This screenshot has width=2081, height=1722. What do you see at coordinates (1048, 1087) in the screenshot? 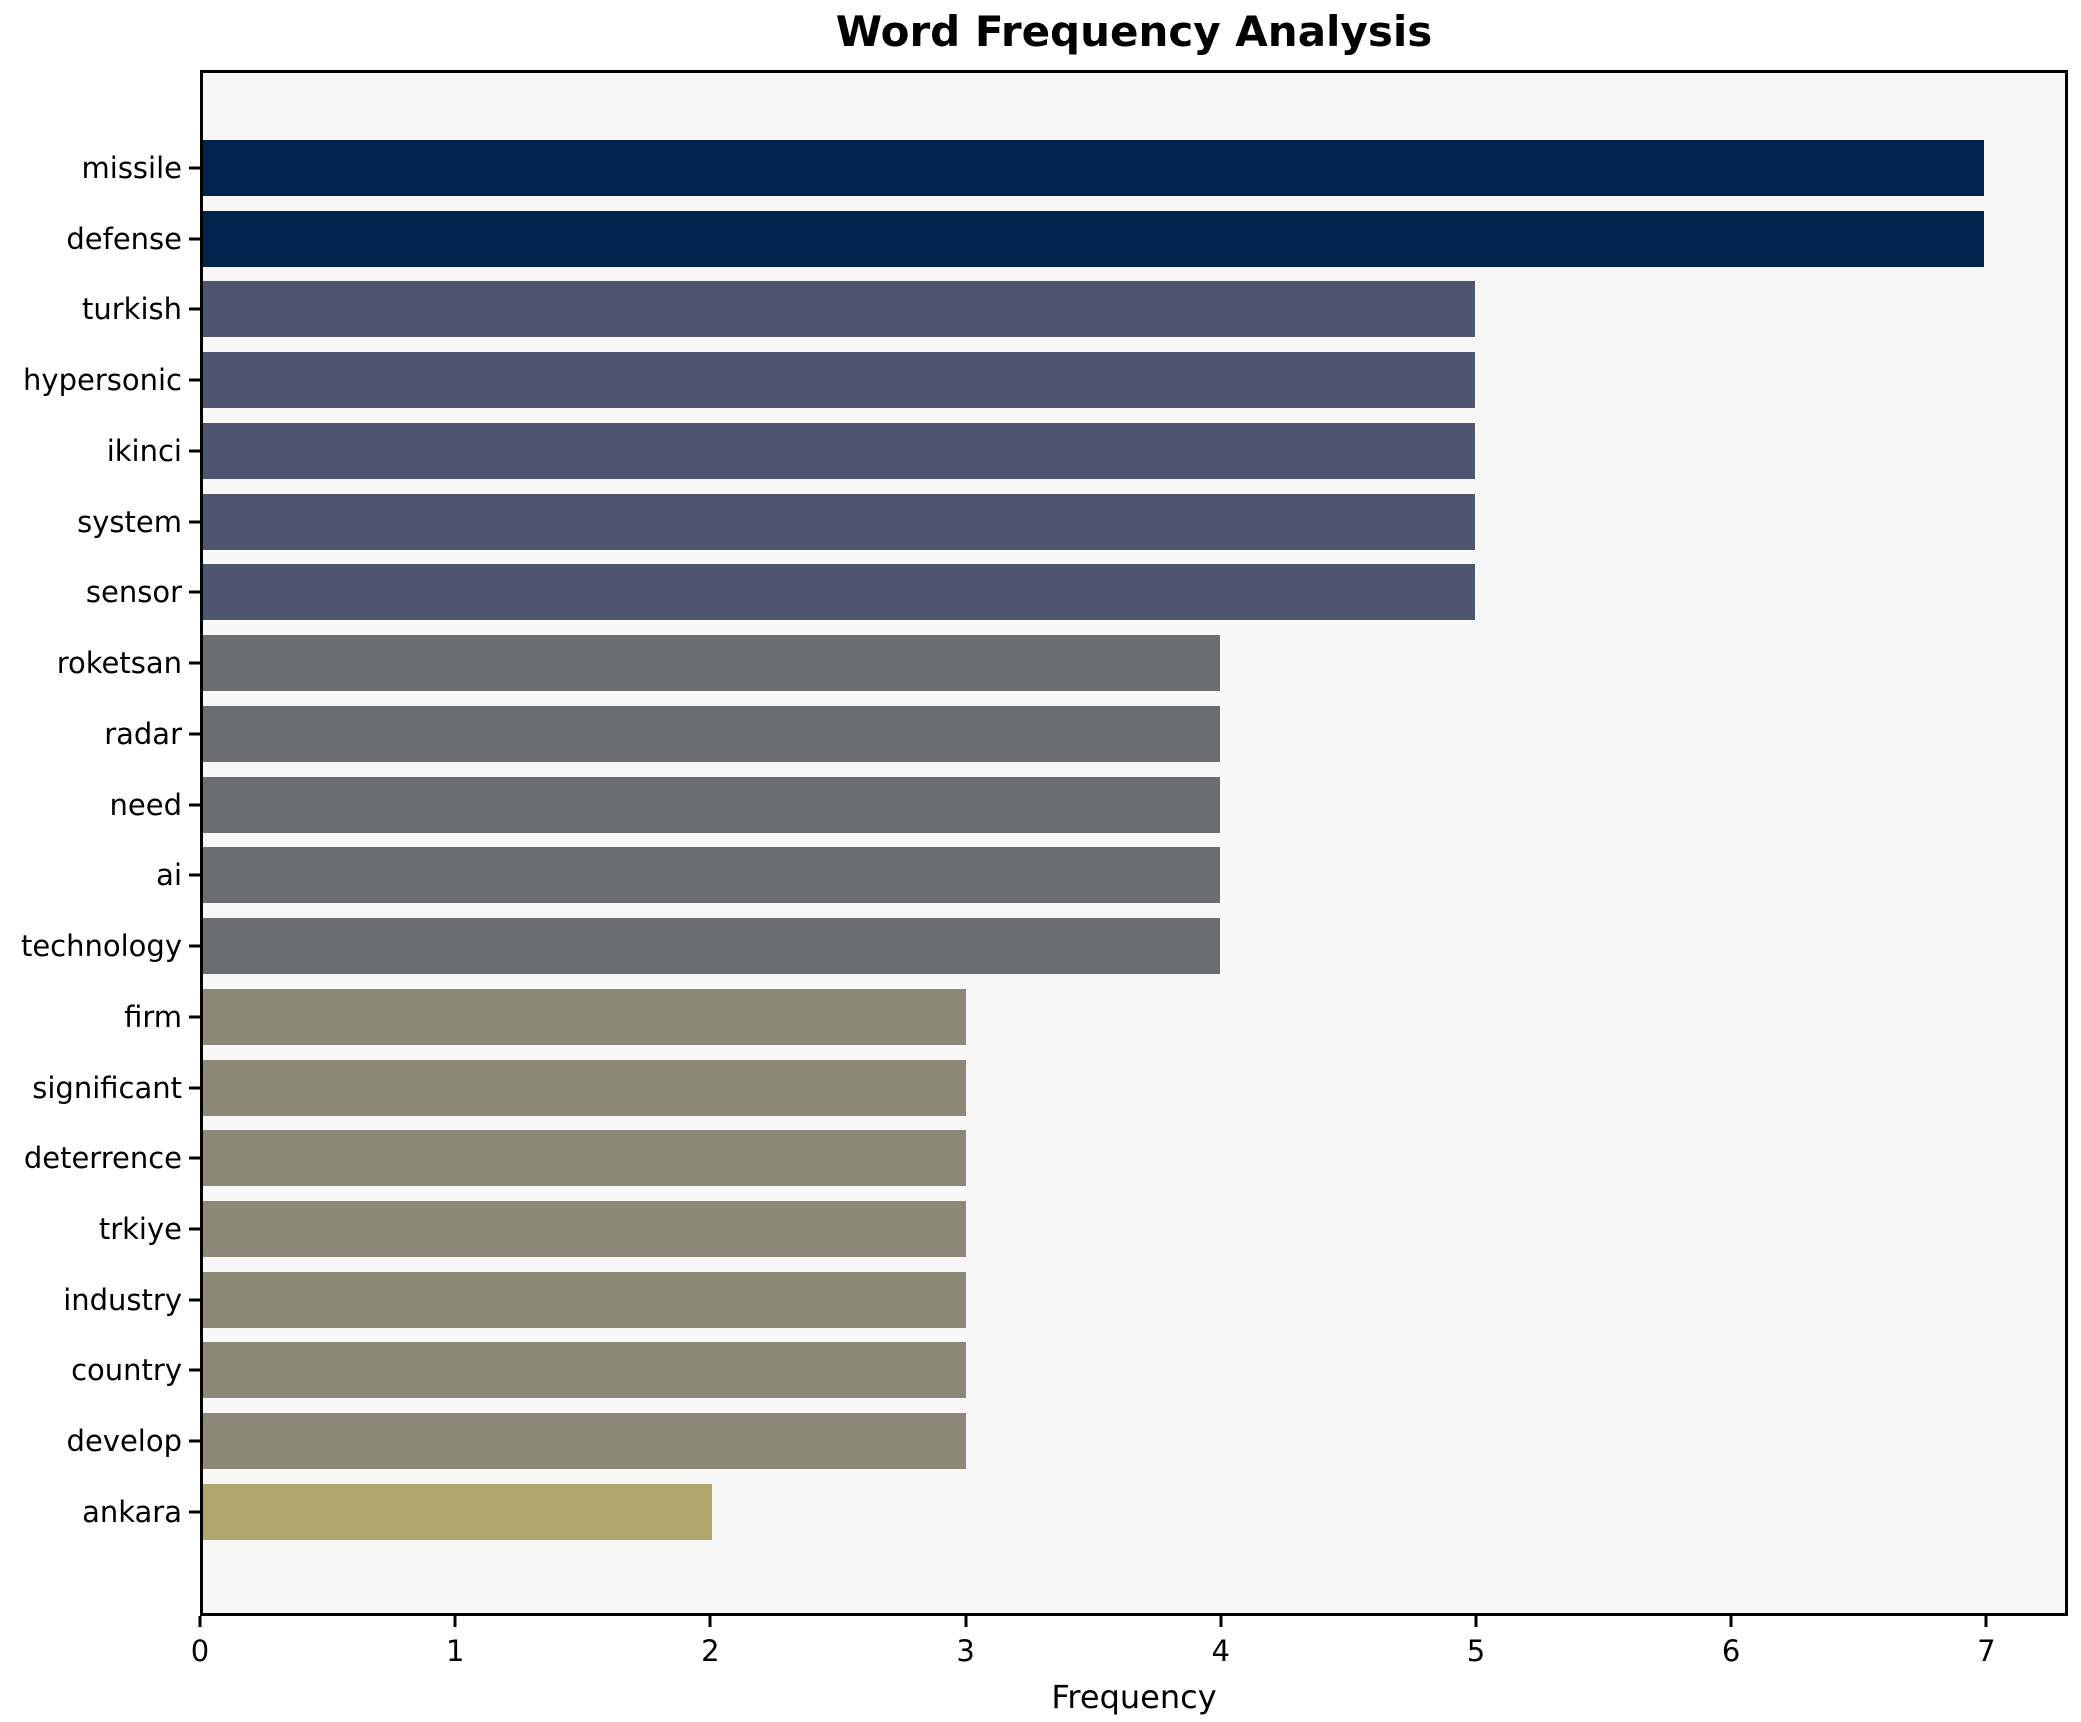
I see `bar-row: significant` at bounding box center [1048, 1087].